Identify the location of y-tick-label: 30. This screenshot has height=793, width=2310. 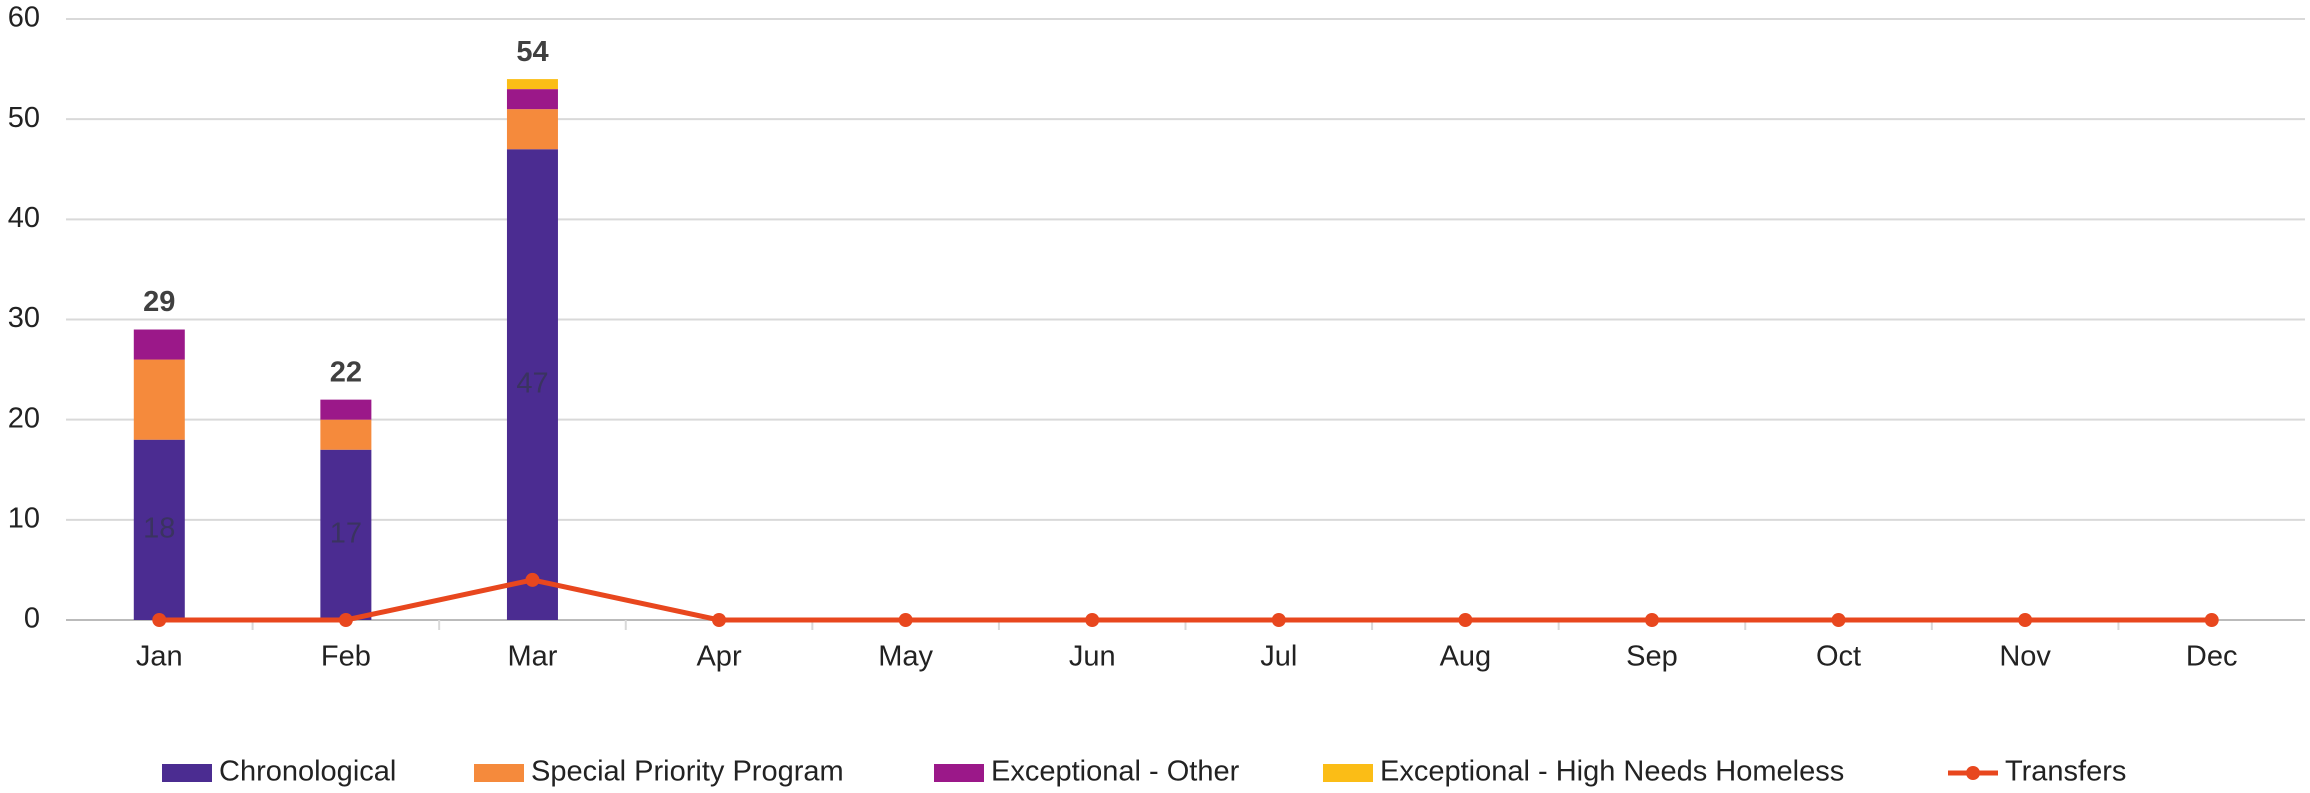
(24, 318).